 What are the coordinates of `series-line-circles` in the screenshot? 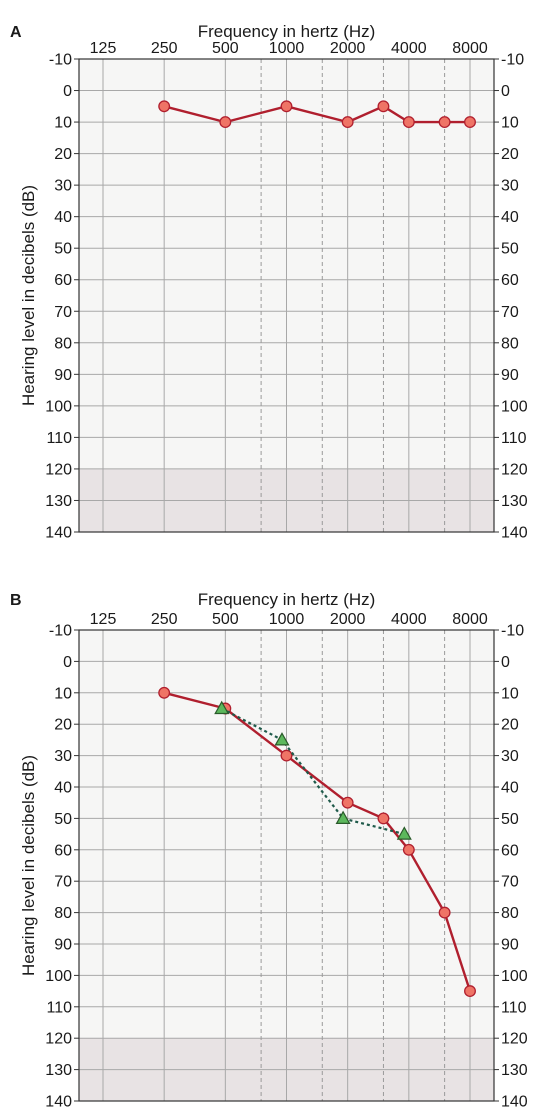 It's located at (316, 114).